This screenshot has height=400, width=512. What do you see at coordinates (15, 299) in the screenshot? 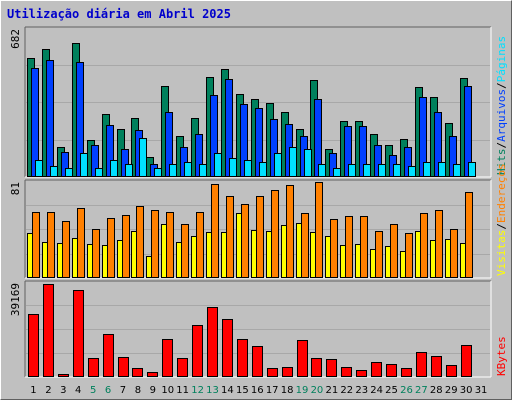
I see `panel-3-max-label: 39169` at bounding box center [15, 299].